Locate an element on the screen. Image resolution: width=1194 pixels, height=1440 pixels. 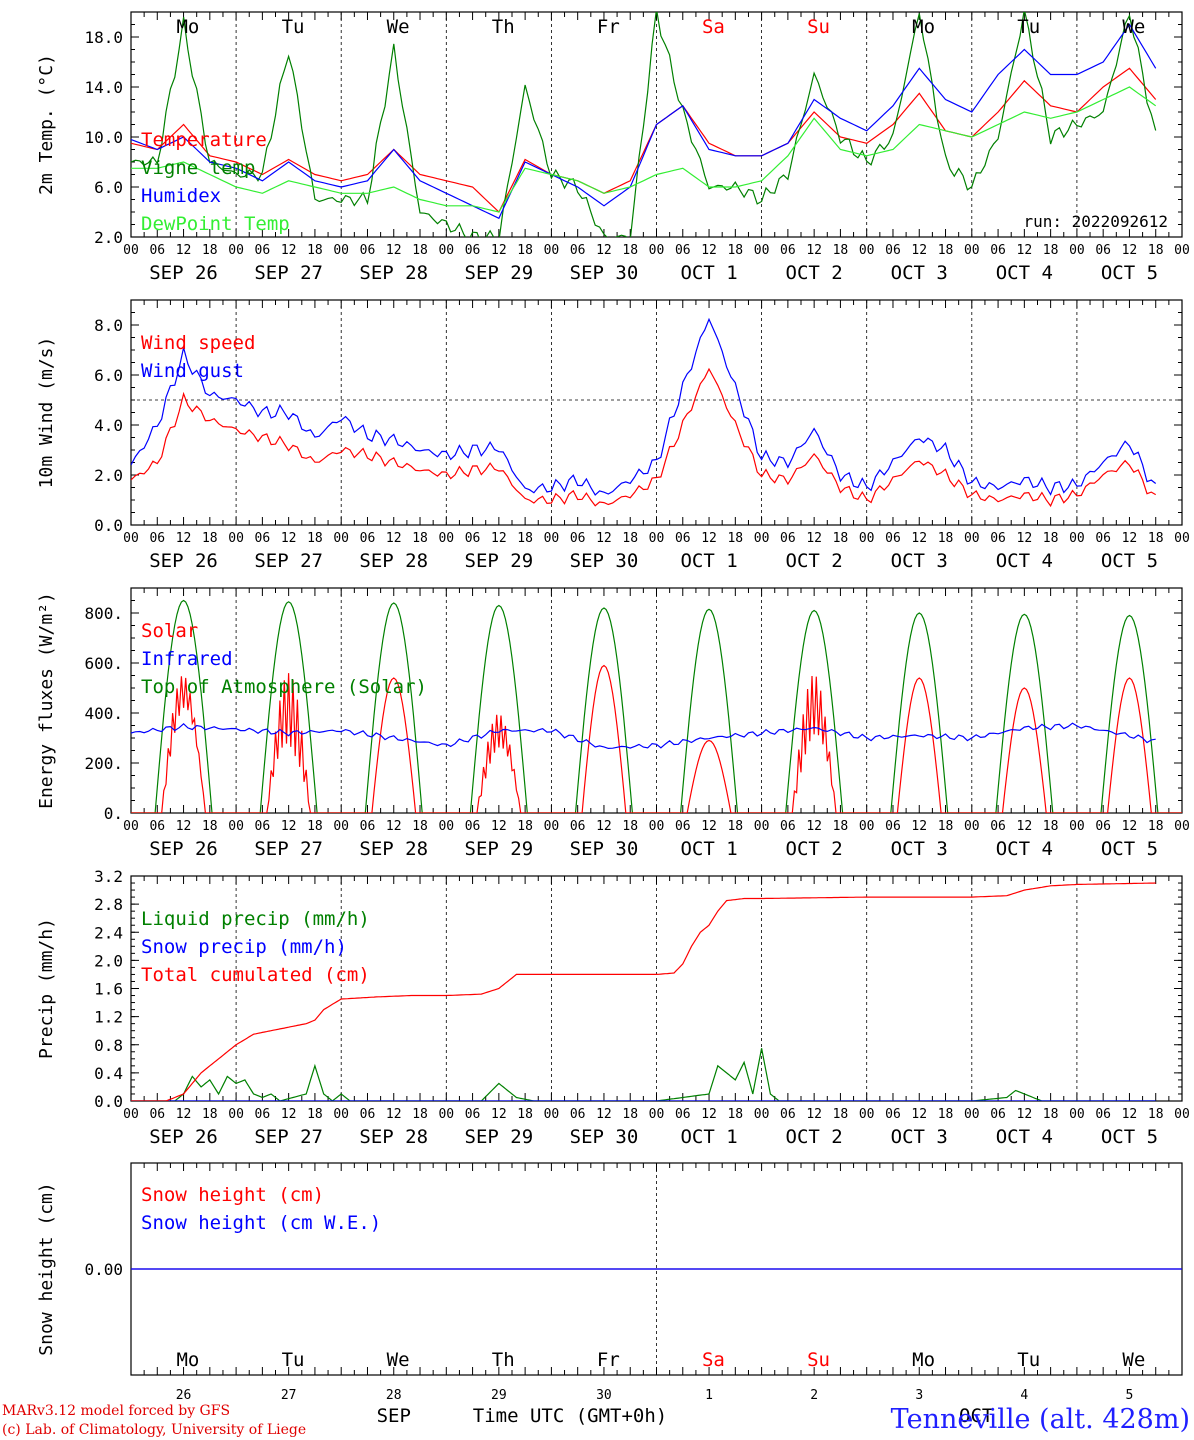
y-tick-label: 2.0 is located at coordinates (108, 475).